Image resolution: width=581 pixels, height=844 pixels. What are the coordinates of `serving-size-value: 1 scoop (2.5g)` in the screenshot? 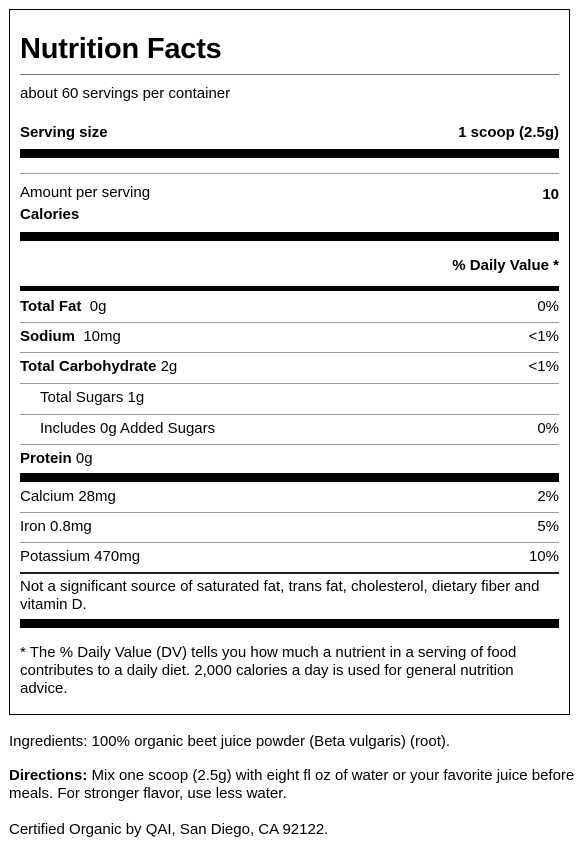 It's located at (508, 132).